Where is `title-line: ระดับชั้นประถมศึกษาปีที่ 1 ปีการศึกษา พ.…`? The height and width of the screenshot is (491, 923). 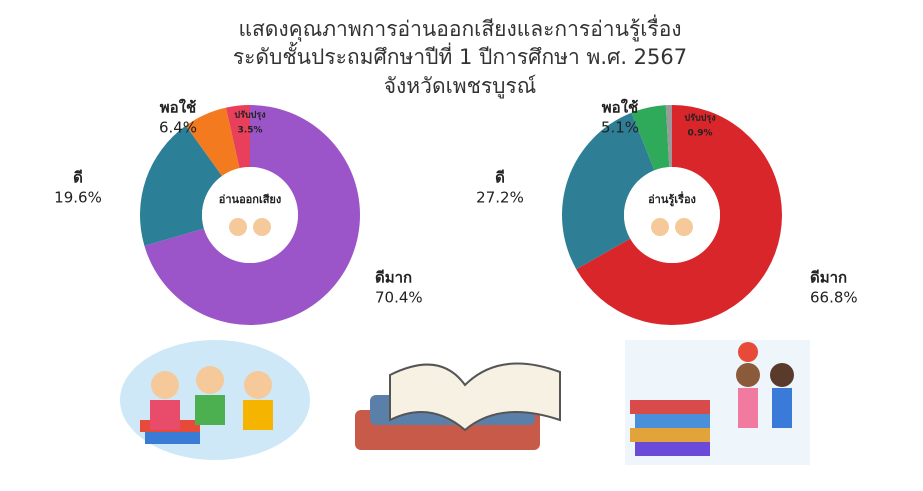
title-line: ระดับชั้นประถมศึกษาปีที่ 1 ปีการศึกษา พ.… is located at coordinates (460, 55).